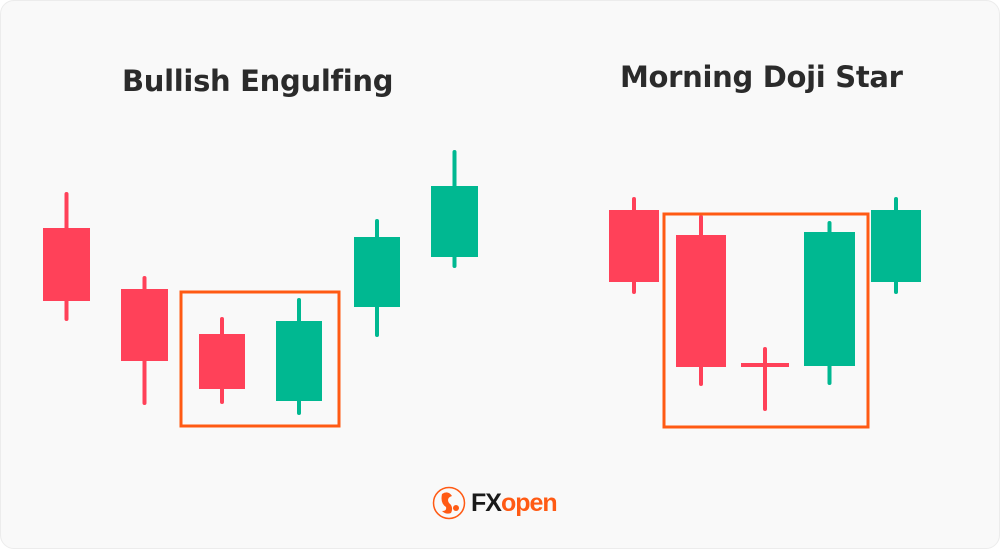  I want to click on logo-open: open, so click(529, 502).